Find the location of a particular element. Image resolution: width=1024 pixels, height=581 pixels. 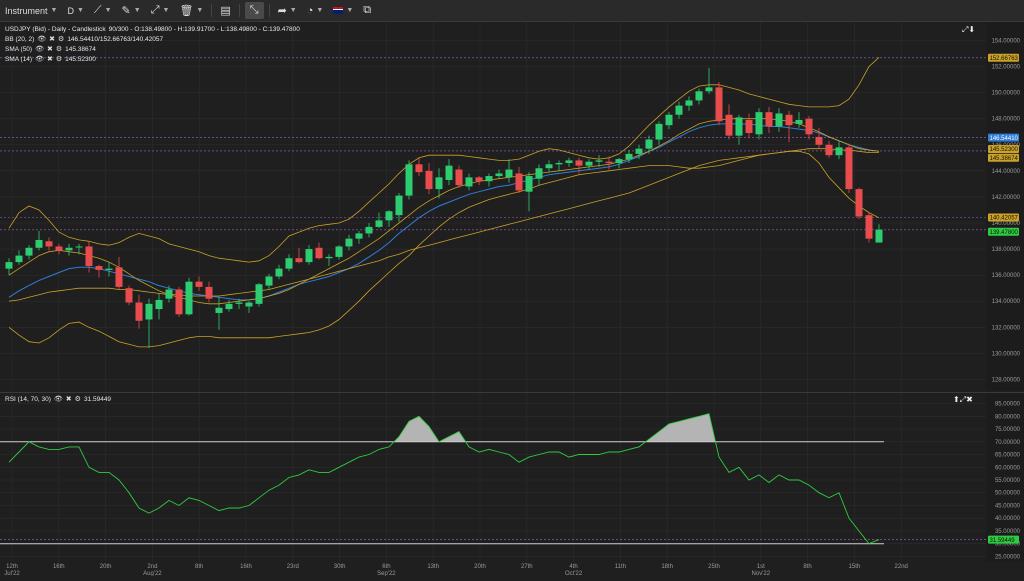

pencil-tool-button: ✎ ▼ is located at coordinates (131, 10).